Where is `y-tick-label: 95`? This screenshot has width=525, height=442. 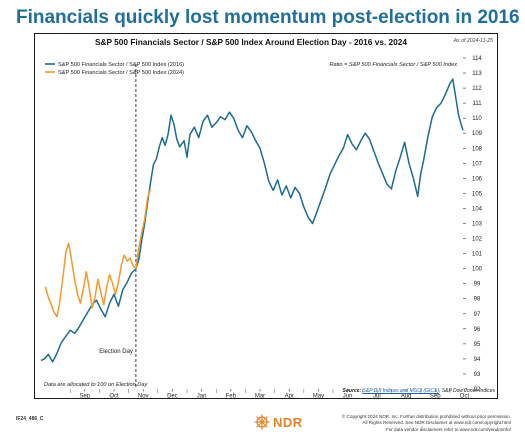
y-tick-label: 95 is located at coordinates (477, 345).